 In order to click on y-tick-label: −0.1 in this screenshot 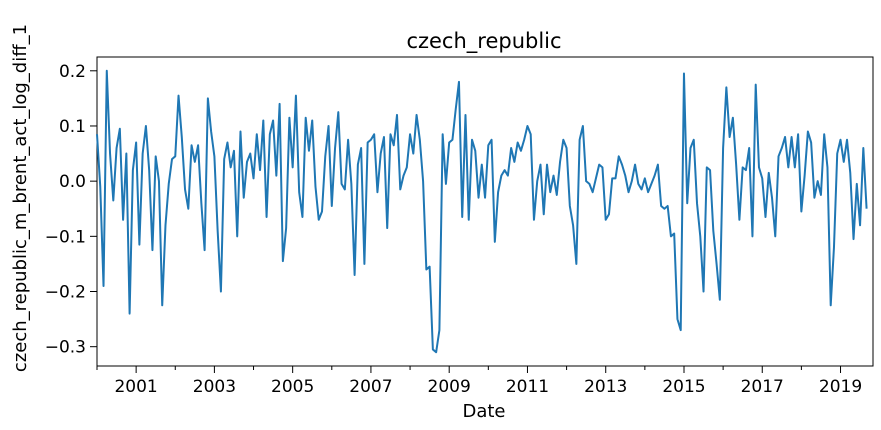, I will do `click(65, 237)`.